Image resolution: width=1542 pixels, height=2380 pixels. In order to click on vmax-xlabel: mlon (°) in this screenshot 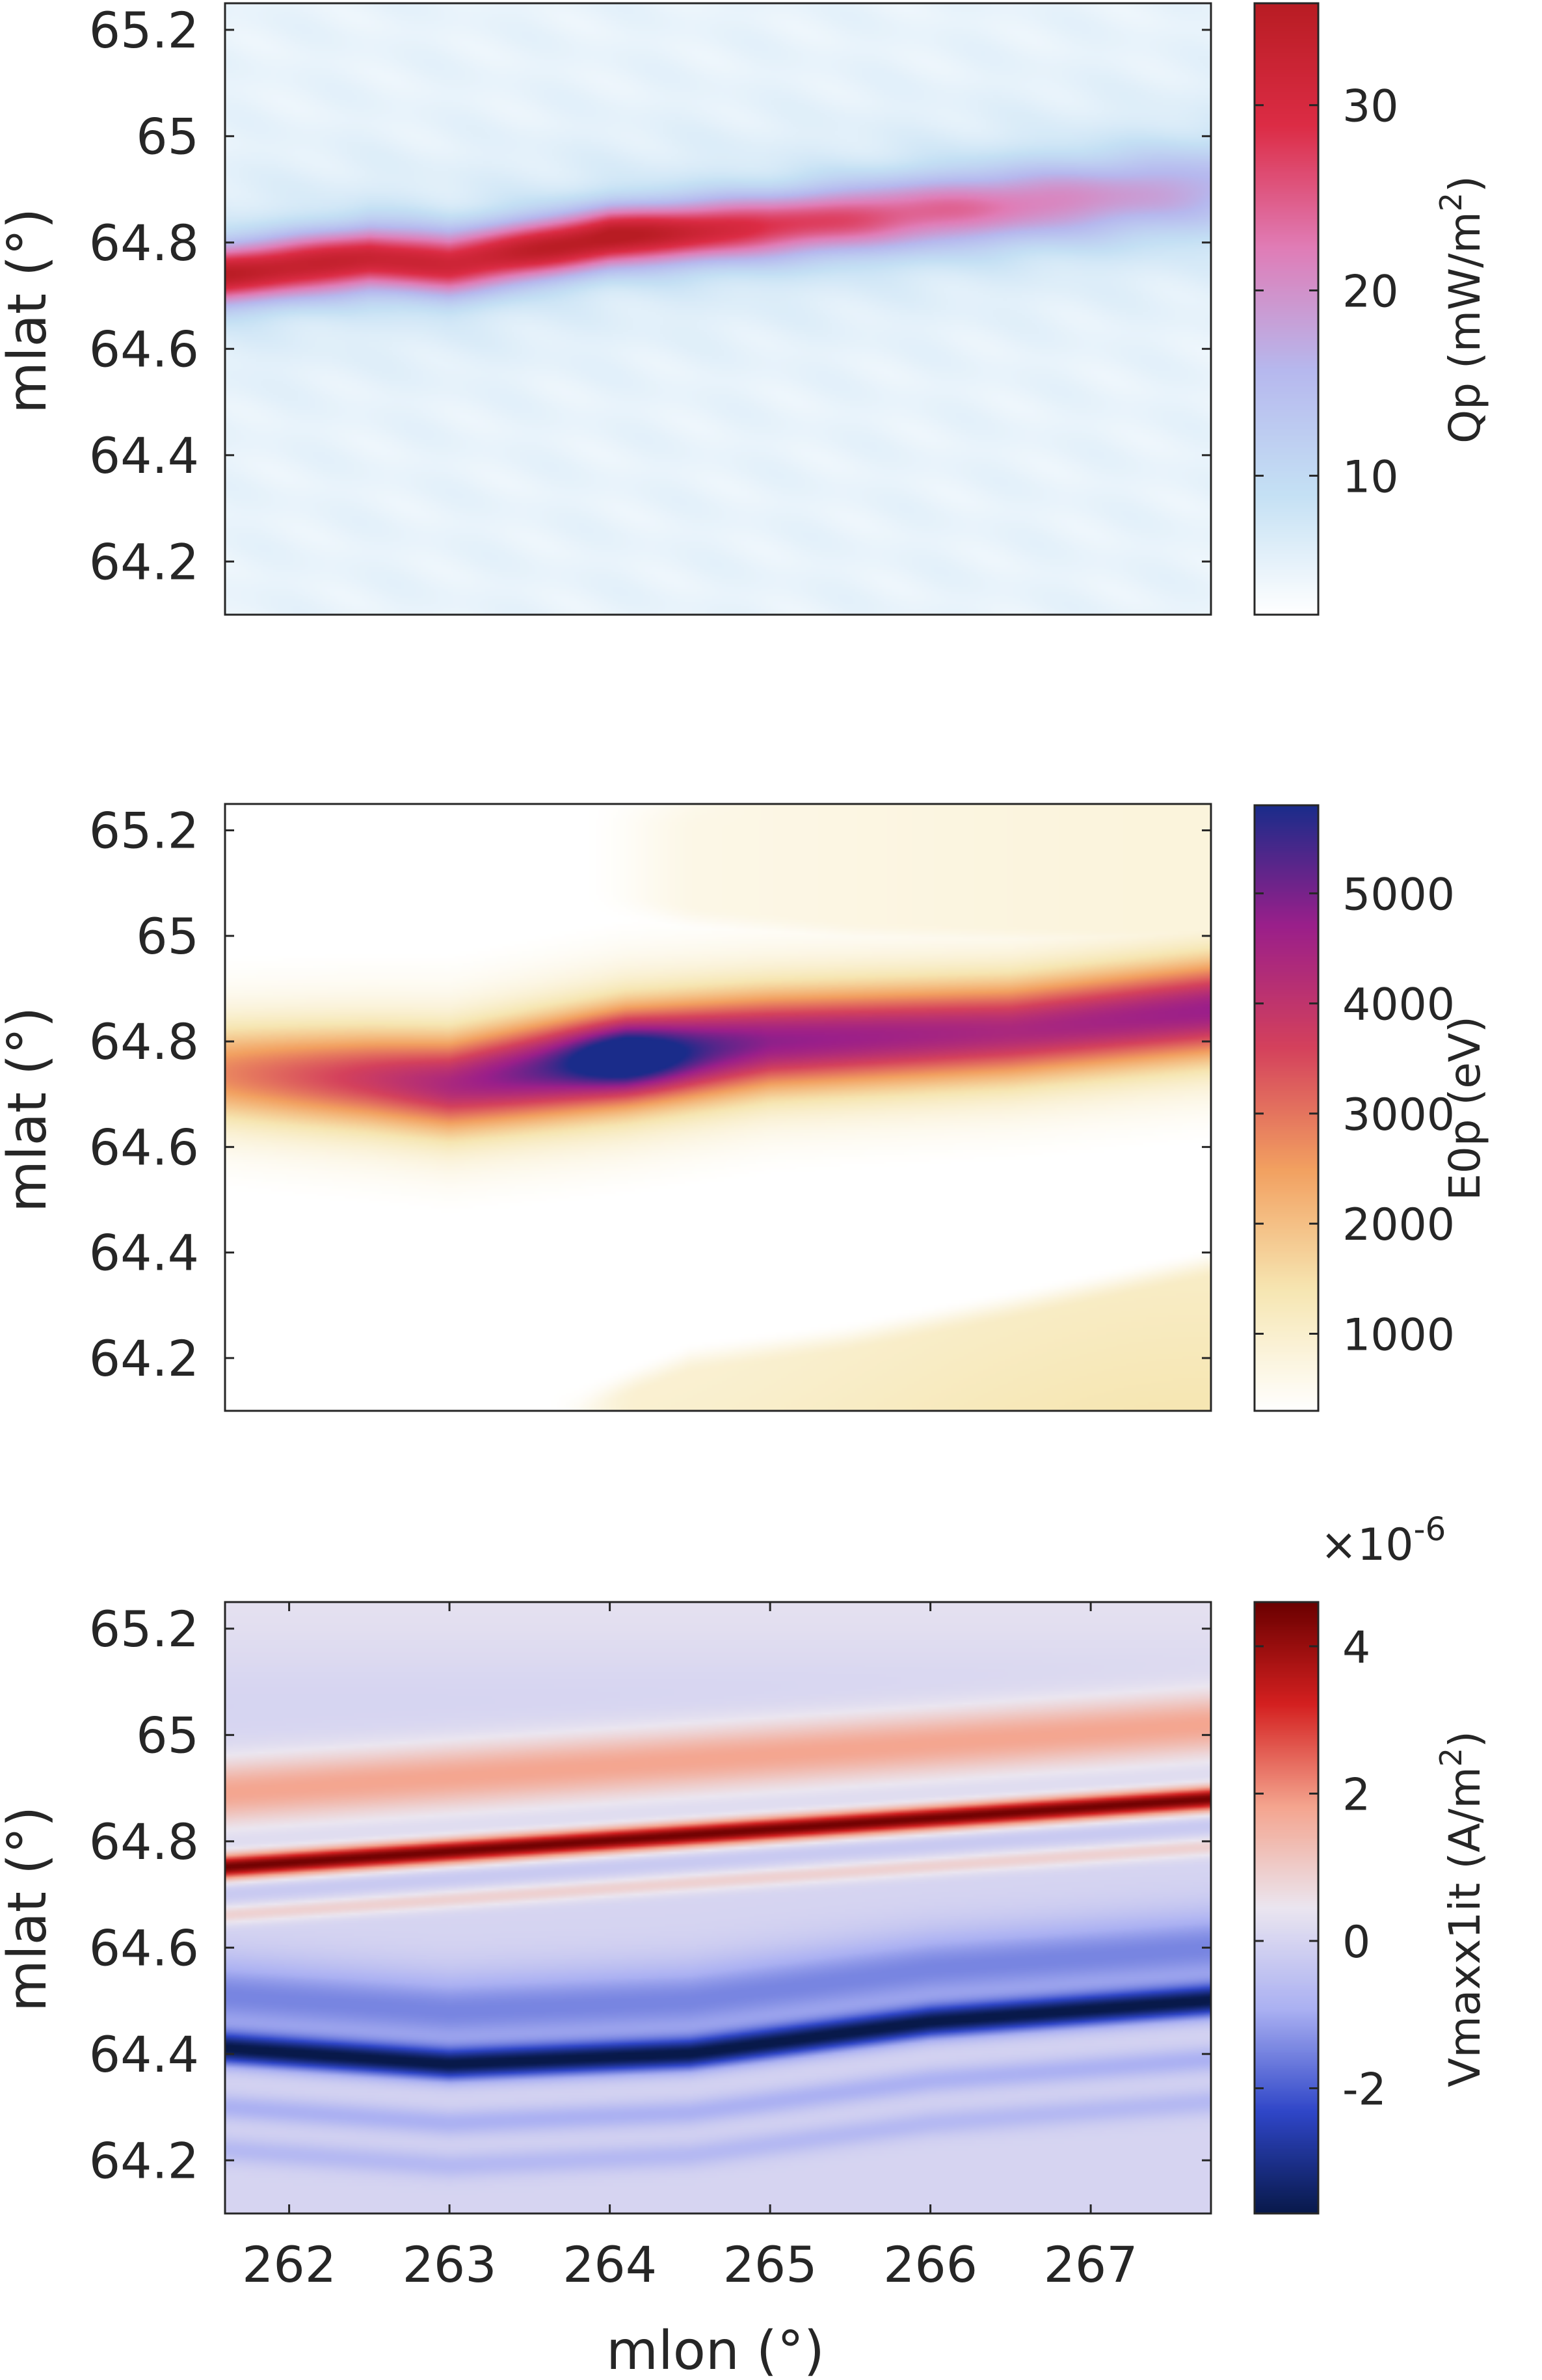, I will do `click(716, 2350)`.